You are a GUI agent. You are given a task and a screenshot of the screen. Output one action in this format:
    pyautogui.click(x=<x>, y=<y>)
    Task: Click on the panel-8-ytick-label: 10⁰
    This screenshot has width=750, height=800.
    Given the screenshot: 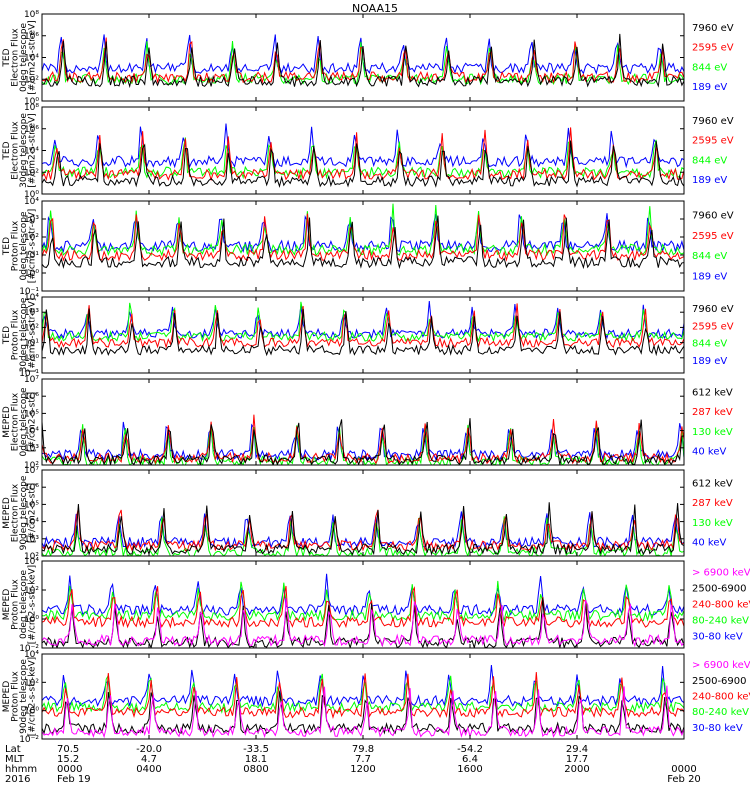 What is the action you would take?
    pyautogui.click(x=31, y=712)
    